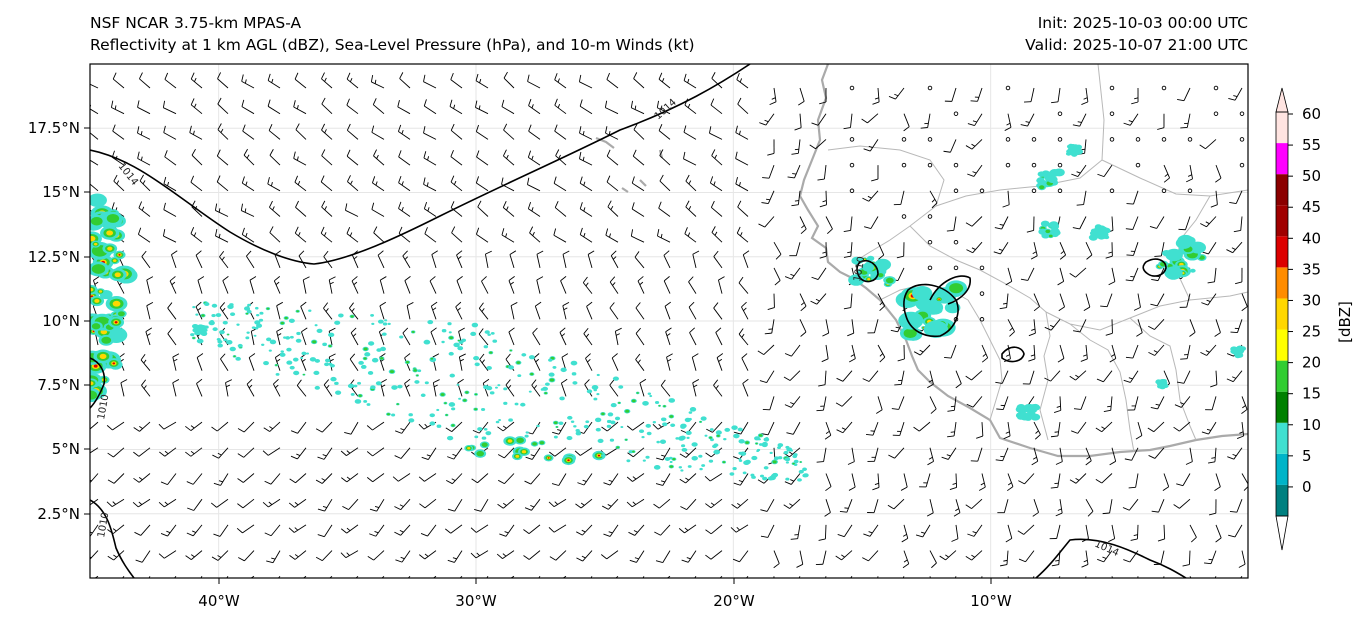 The image size is (1366, 623). Describe the element at coordinates (352, 316) in the screenshot. I see `refl-mid` at that location.